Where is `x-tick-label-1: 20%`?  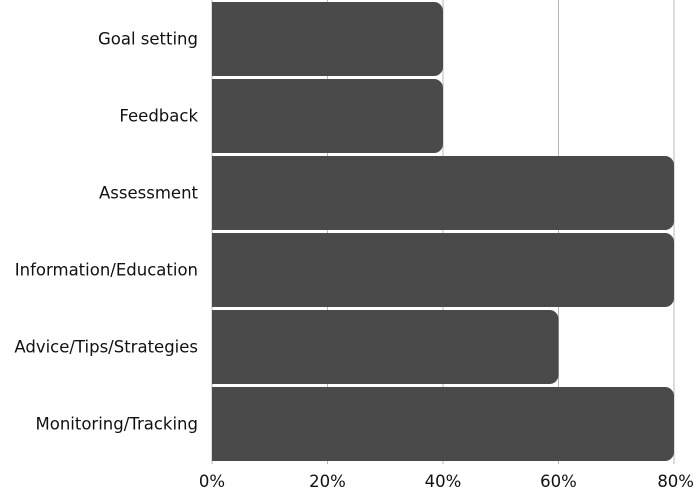
x-tick-label-1: 20% is located at coordinates (327, 481).